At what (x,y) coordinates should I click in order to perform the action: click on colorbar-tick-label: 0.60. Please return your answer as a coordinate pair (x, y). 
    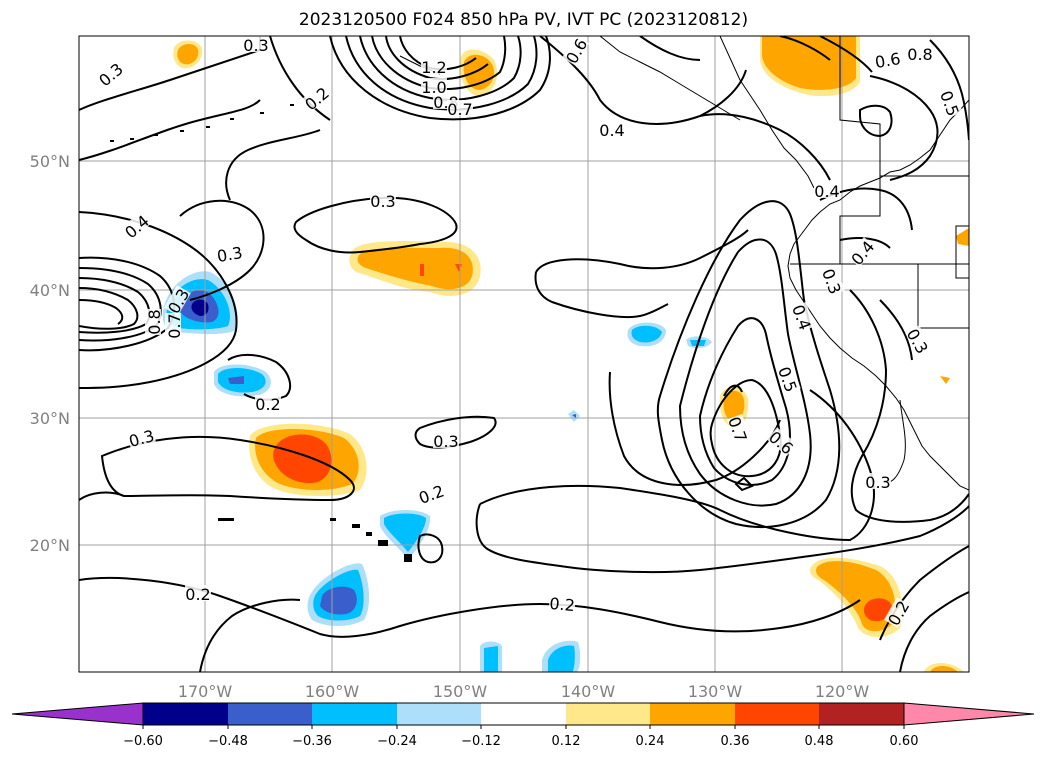
    Looking at the image, I should click on (904, 741).